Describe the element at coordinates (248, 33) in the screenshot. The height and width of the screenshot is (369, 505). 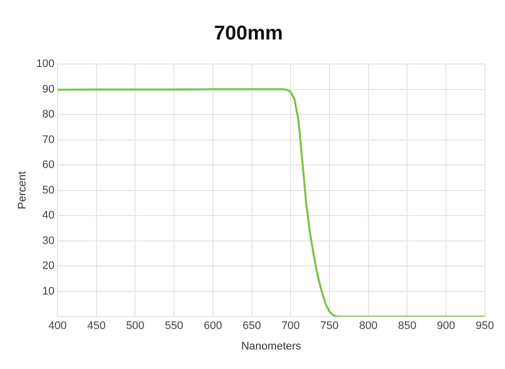
I see `chart-title: 700mm` at that location.